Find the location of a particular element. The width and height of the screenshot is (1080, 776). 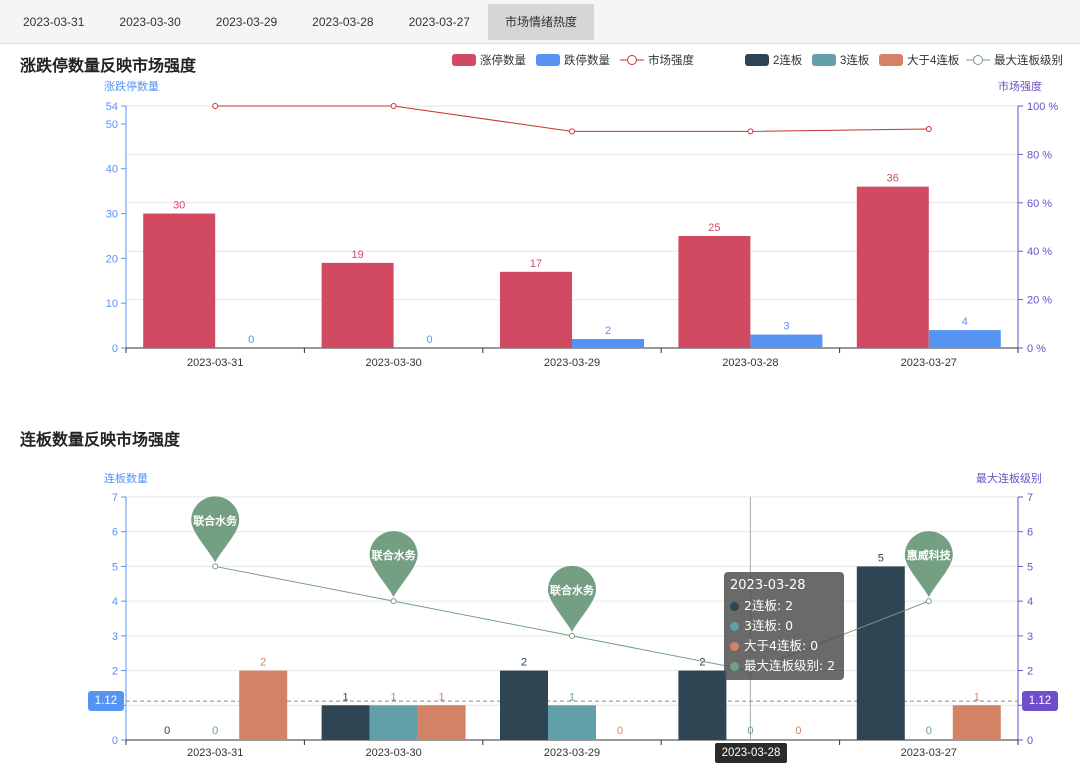

y-tick-right-label: 6 is located at coordinates (1030, 533).